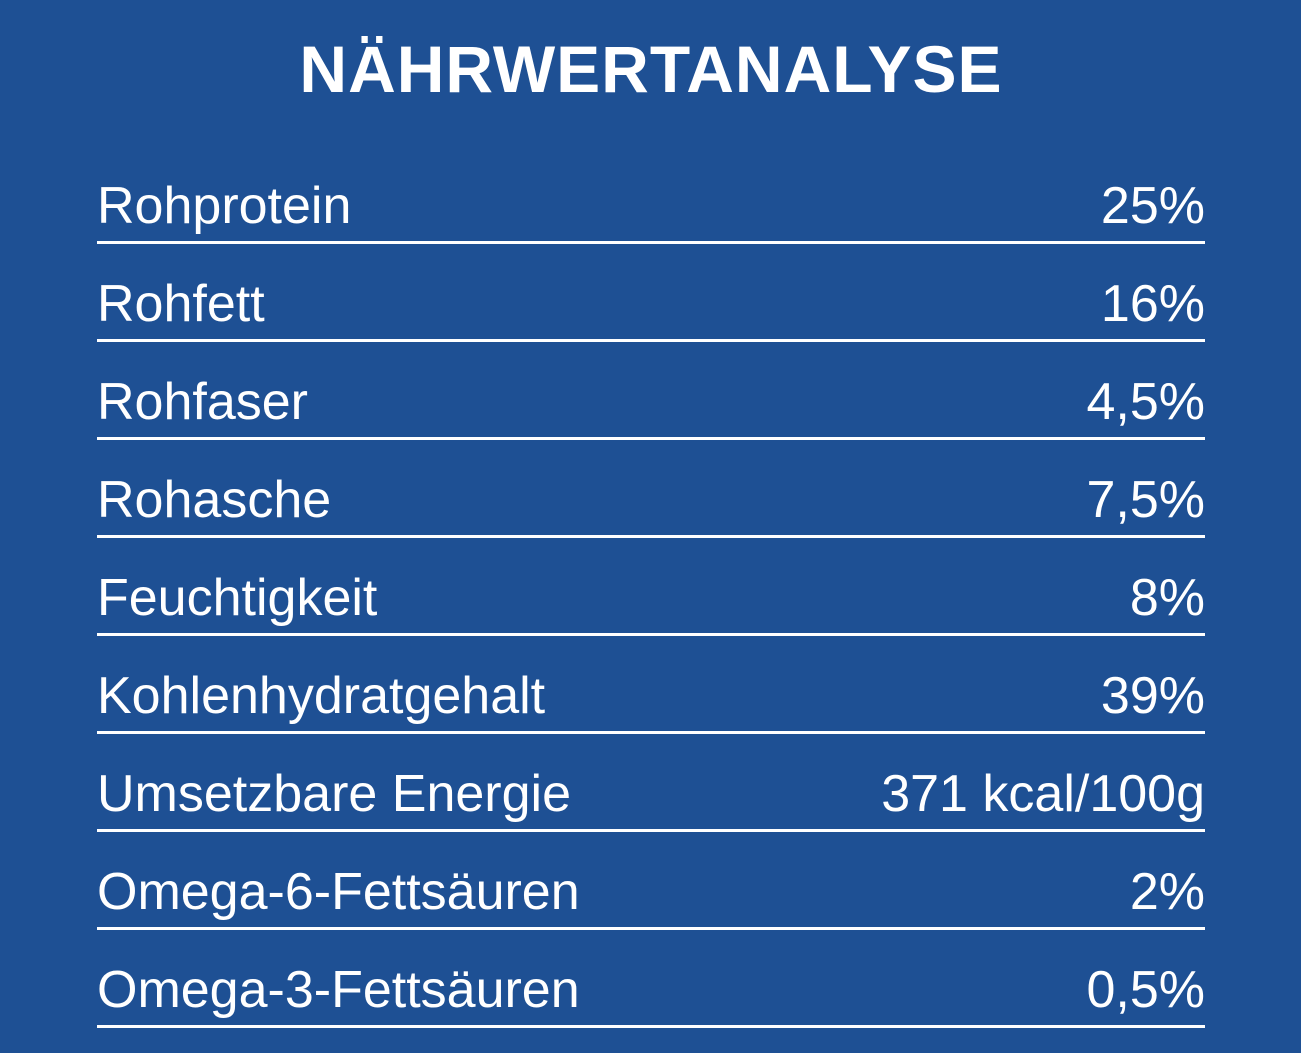 Image resolution: width=1301 pixels, height=1053 pixels. What do you see at coordinates (338, 989) in the screenshot?
I see `nutrient-label: Omega-3-Fettsäuren` at bounding box center [338, 989].